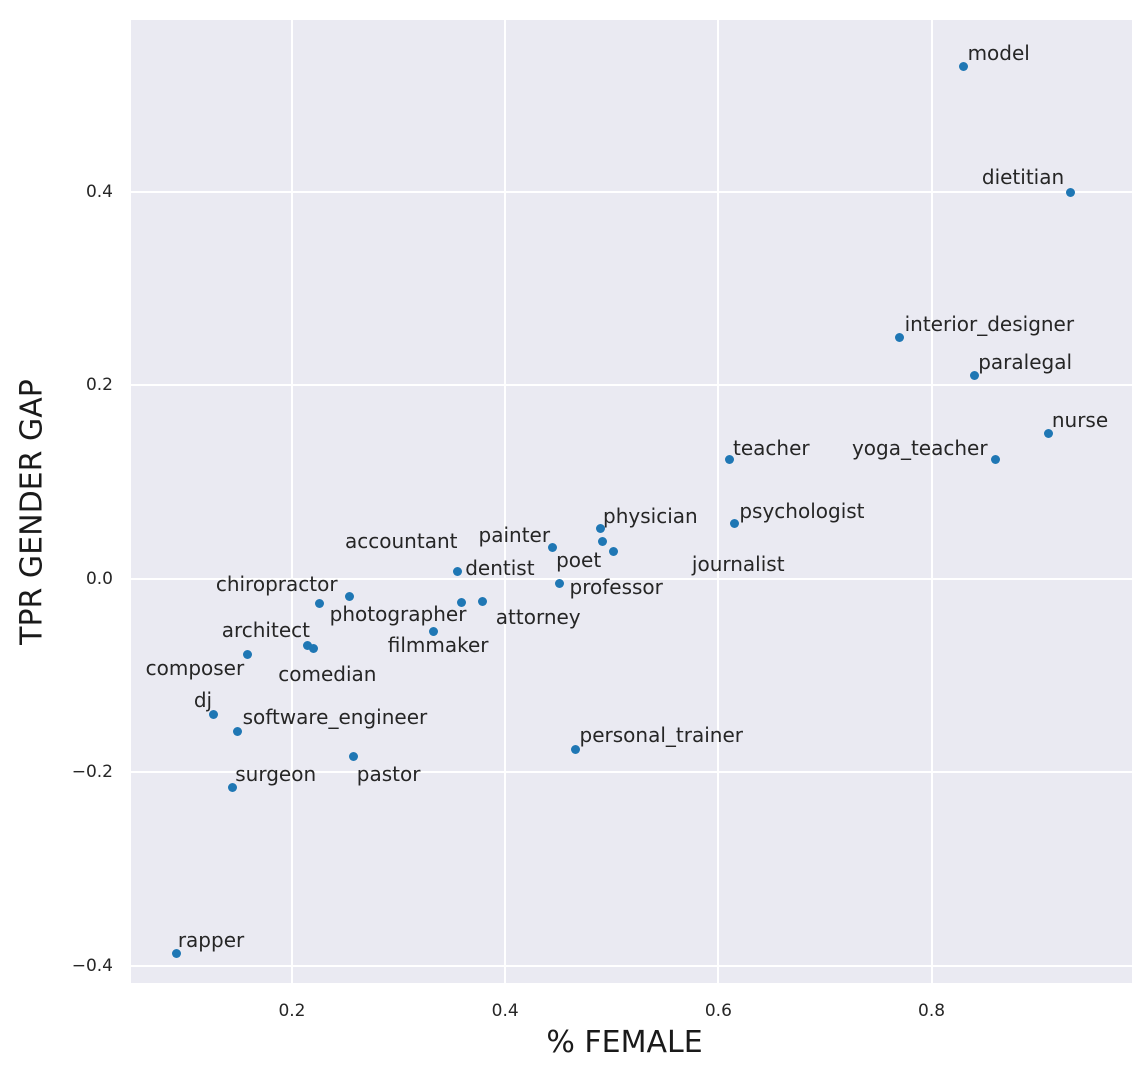  Describe the element at coordinates (232, 788) in the screenshot. I see `data-point-surgeon` at that location.